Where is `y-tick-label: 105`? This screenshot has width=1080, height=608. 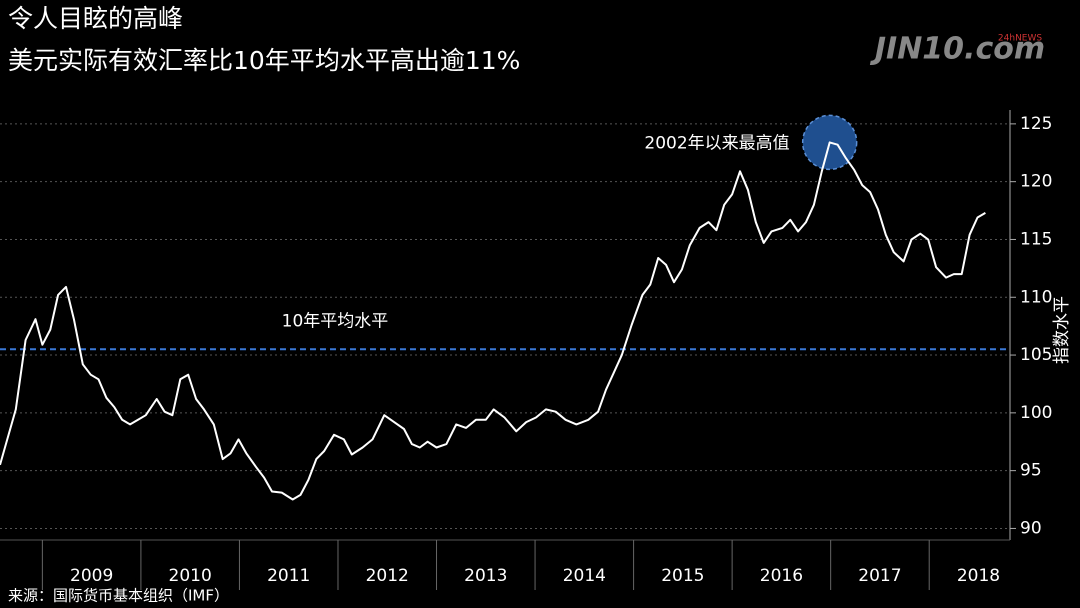
y-tick-label: 105 is located at coordinates (1036, 355).